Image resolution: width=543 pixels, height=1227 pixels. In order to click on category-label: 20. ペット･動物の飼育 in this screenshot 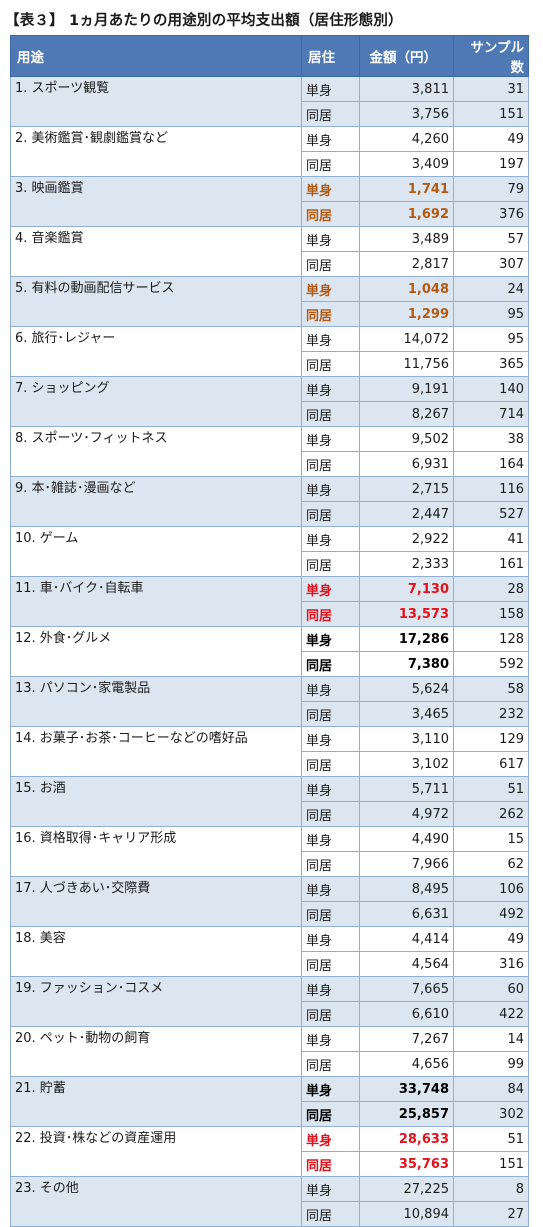, I will do `click(156, 1051)`.